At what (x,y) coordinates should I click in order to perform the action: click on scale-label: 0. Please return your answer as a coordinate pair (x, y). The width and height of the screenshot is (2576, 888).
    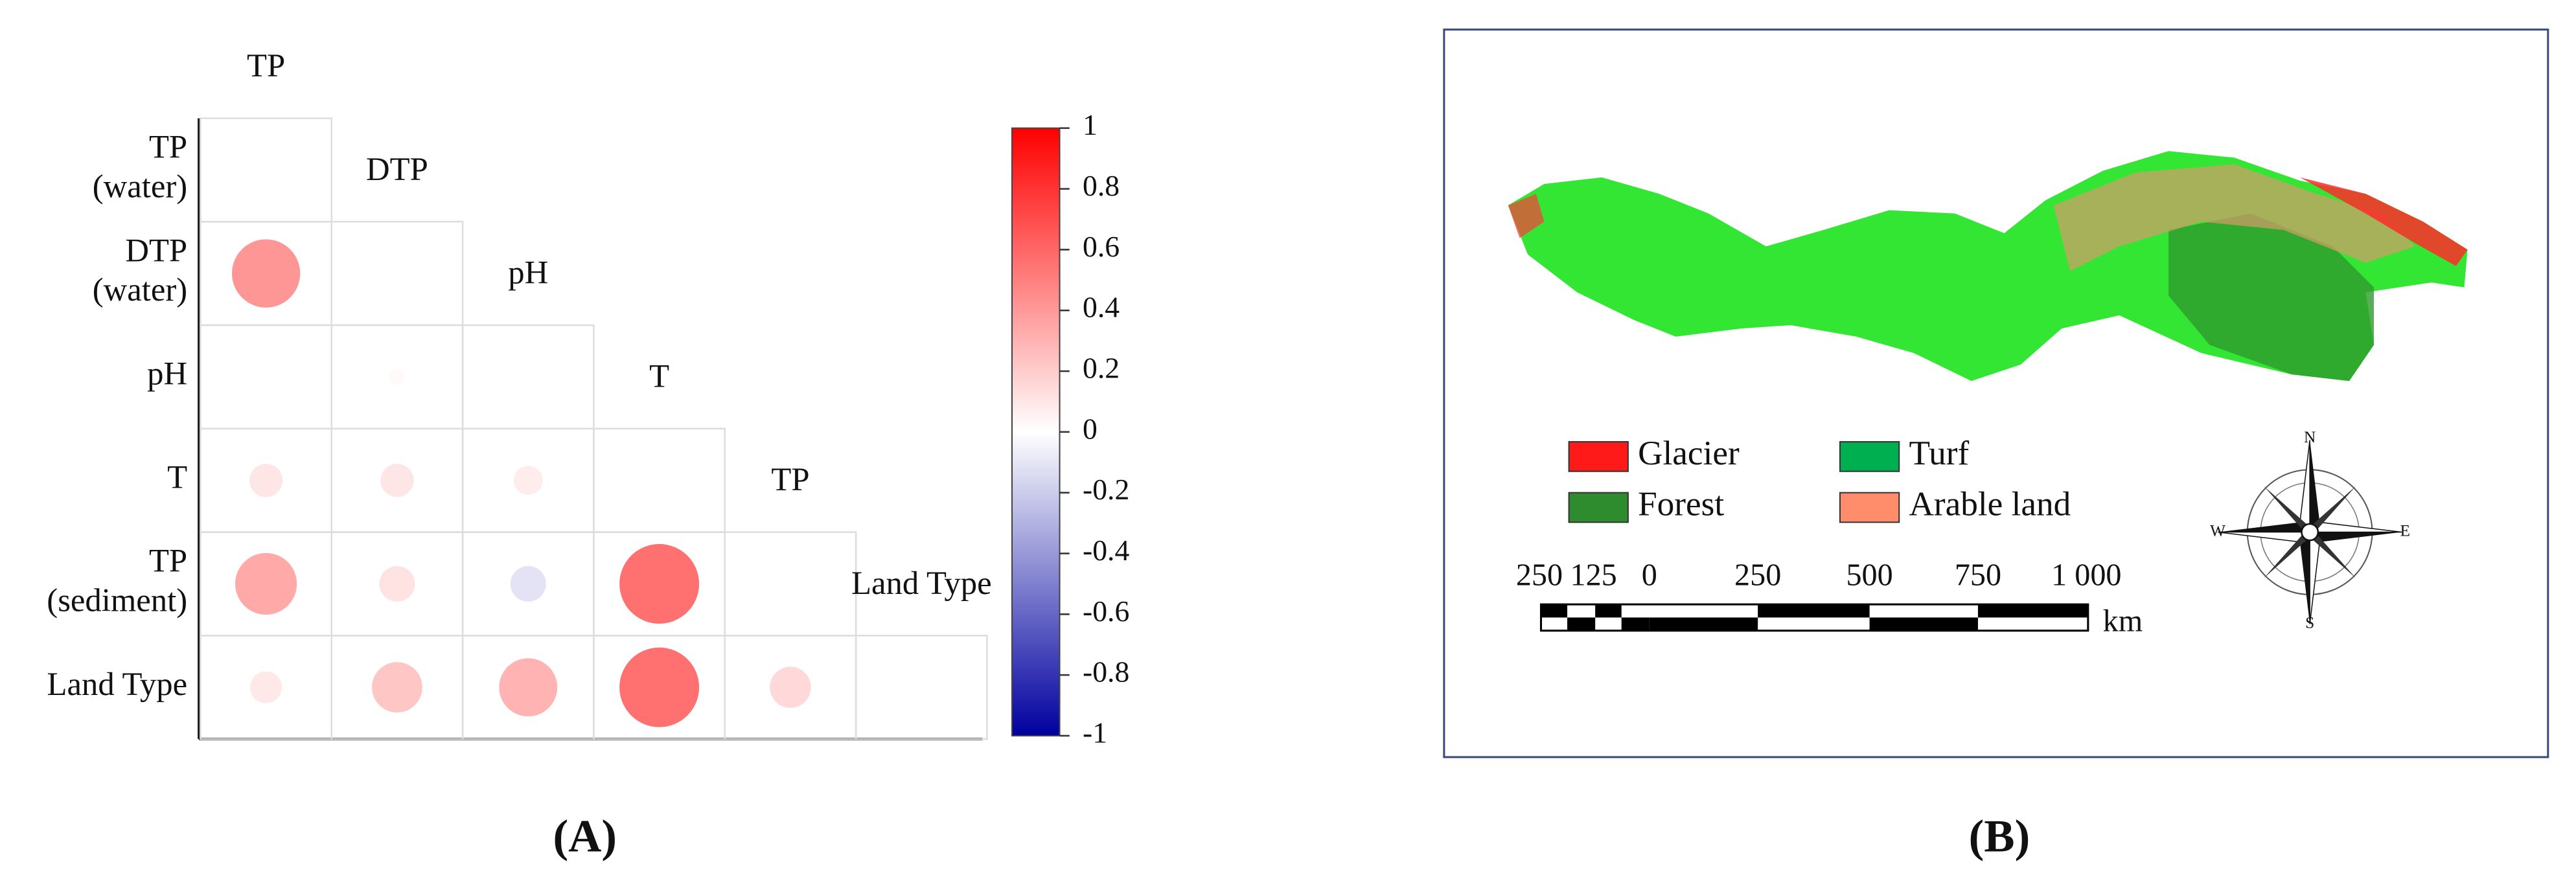
    Looking at the image, I should click on (1650, 575).